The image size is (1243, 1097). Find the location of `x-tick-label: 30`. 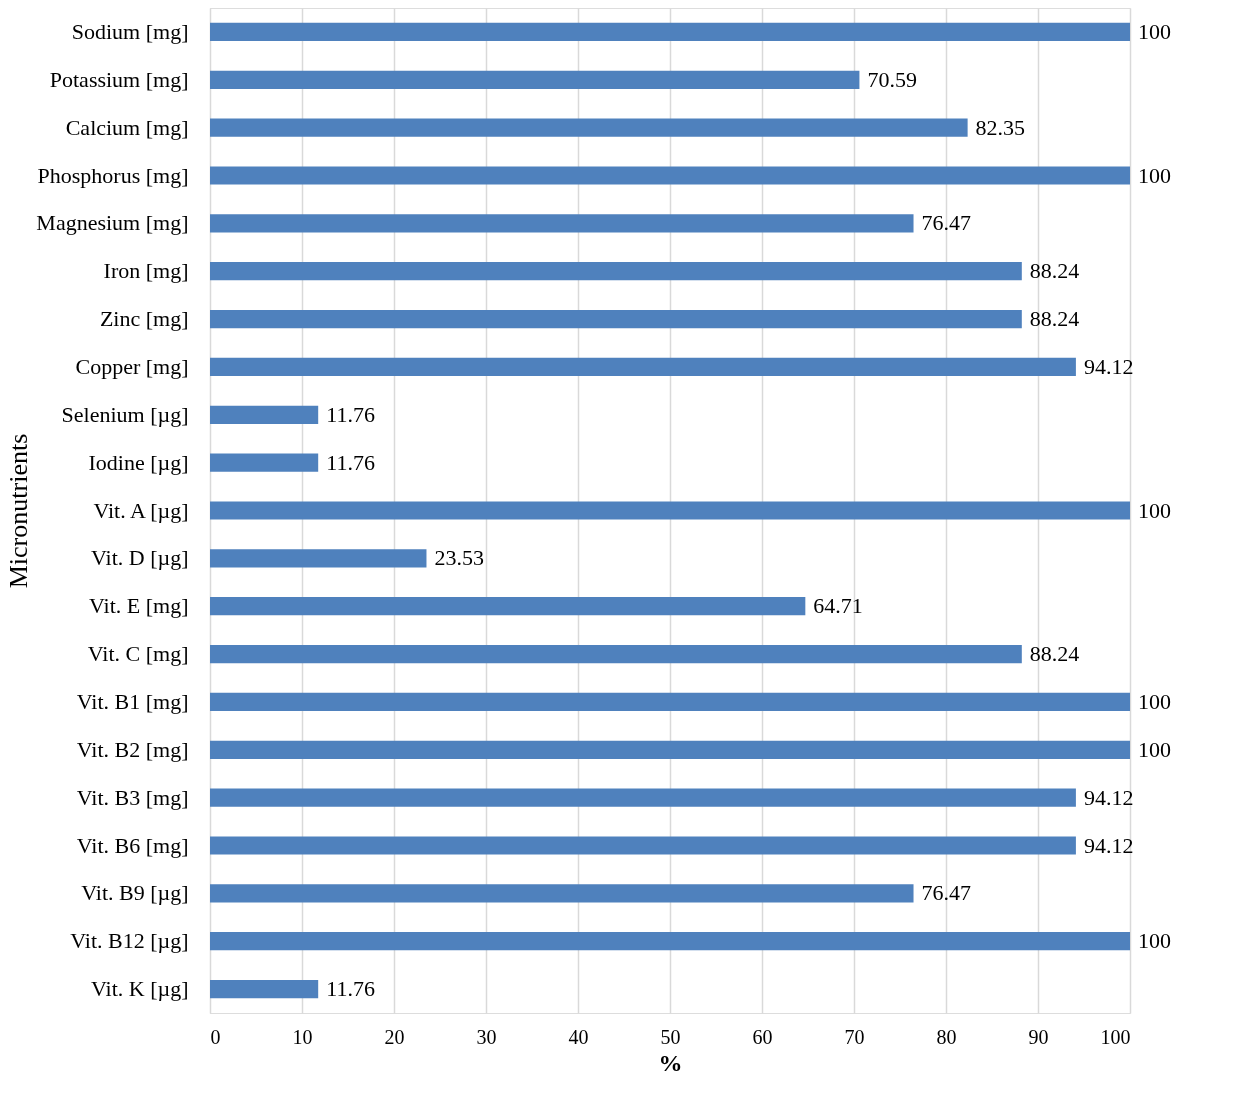

x-tick-label: 30 is located at coordinates (486, 1036).